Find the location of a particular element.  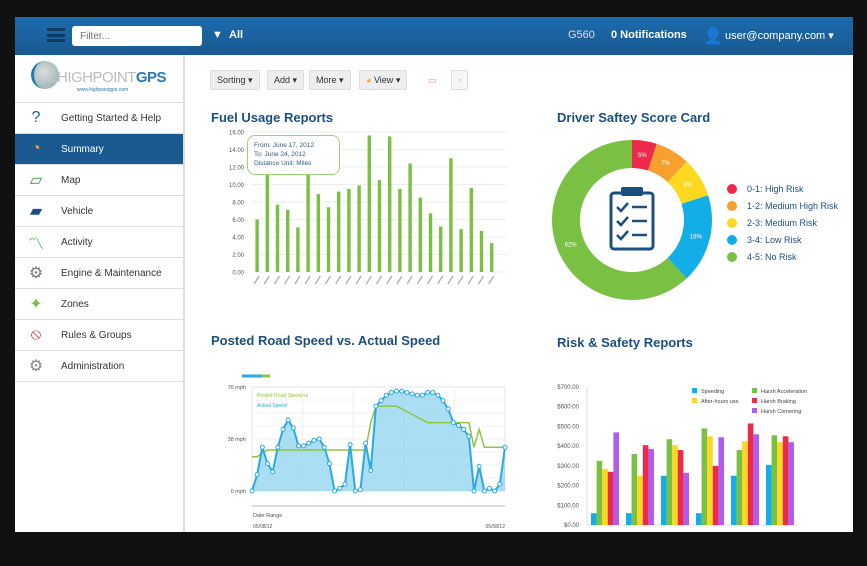

sidebar-item-administration: ⚙ Administration is located at coordinates (99, 366).